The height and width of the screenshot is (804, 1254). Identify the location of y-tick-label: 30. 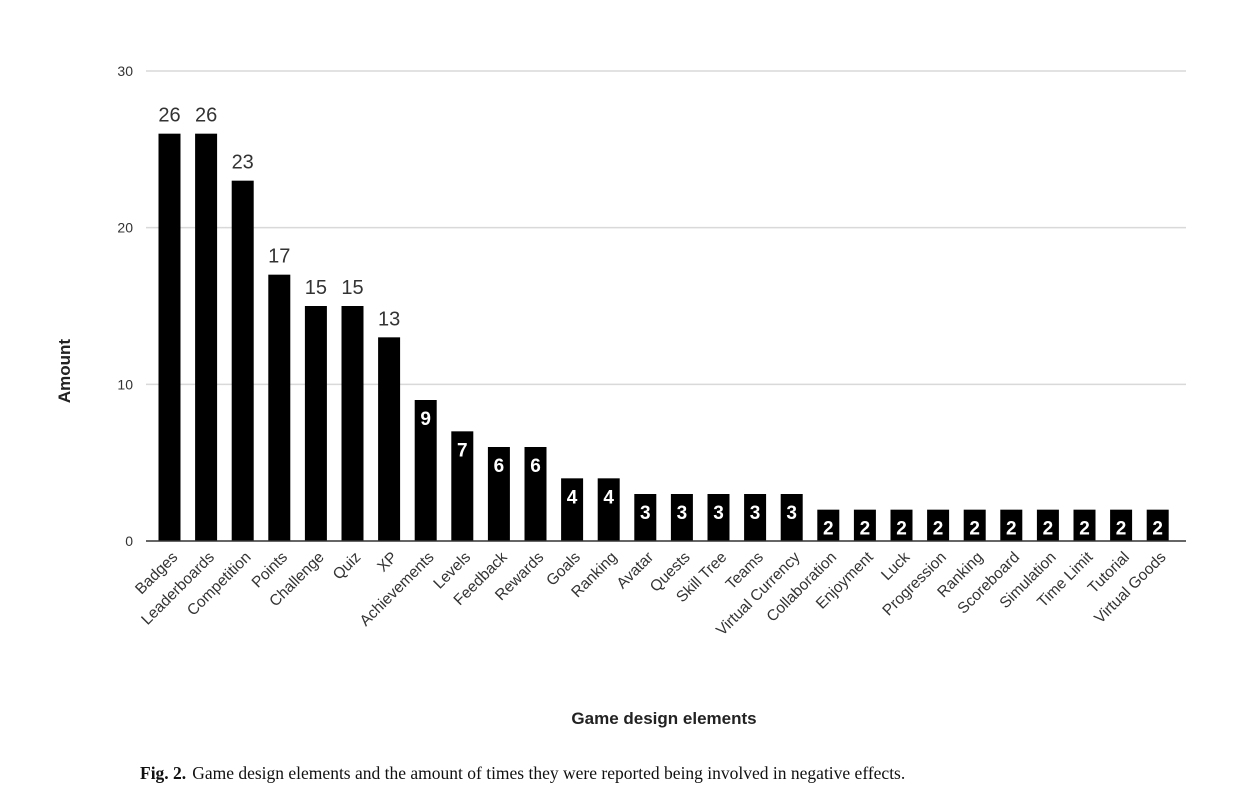
(125, 71).